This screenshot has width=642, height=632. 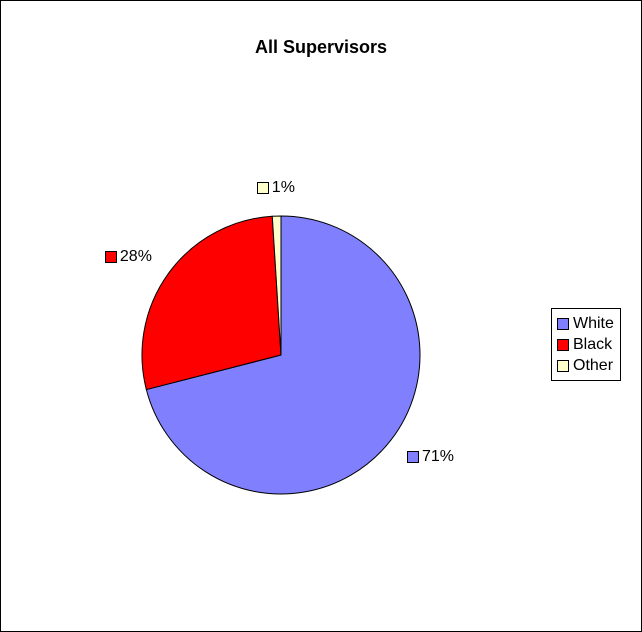 What do you see at coordinates (593, 344) in the screenshot?
I see `legend-label: Black` at bounding box center [593, 344].